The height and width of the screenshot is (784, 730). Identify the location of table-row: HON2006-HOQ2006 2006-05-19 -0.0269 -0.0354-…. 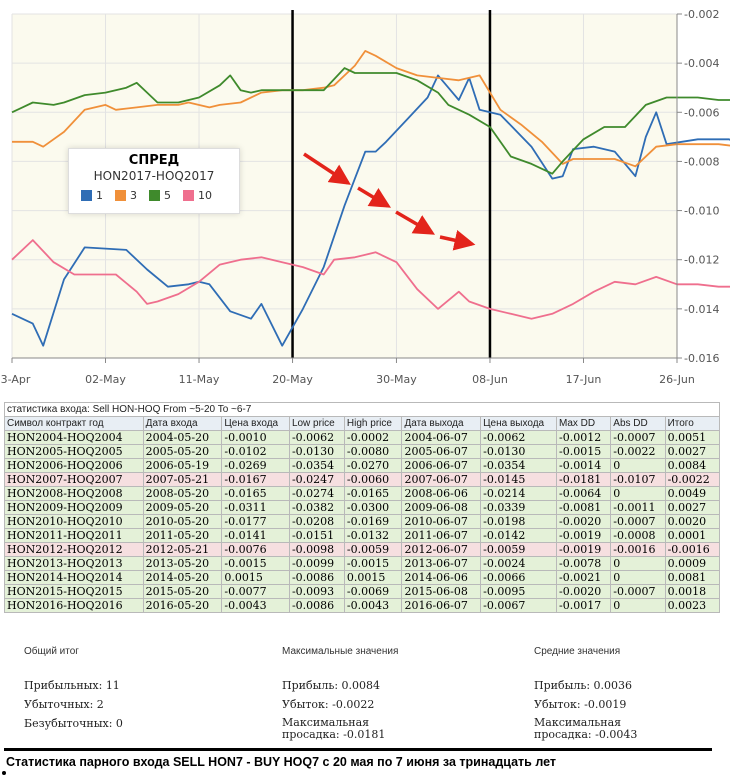
(362, 465).